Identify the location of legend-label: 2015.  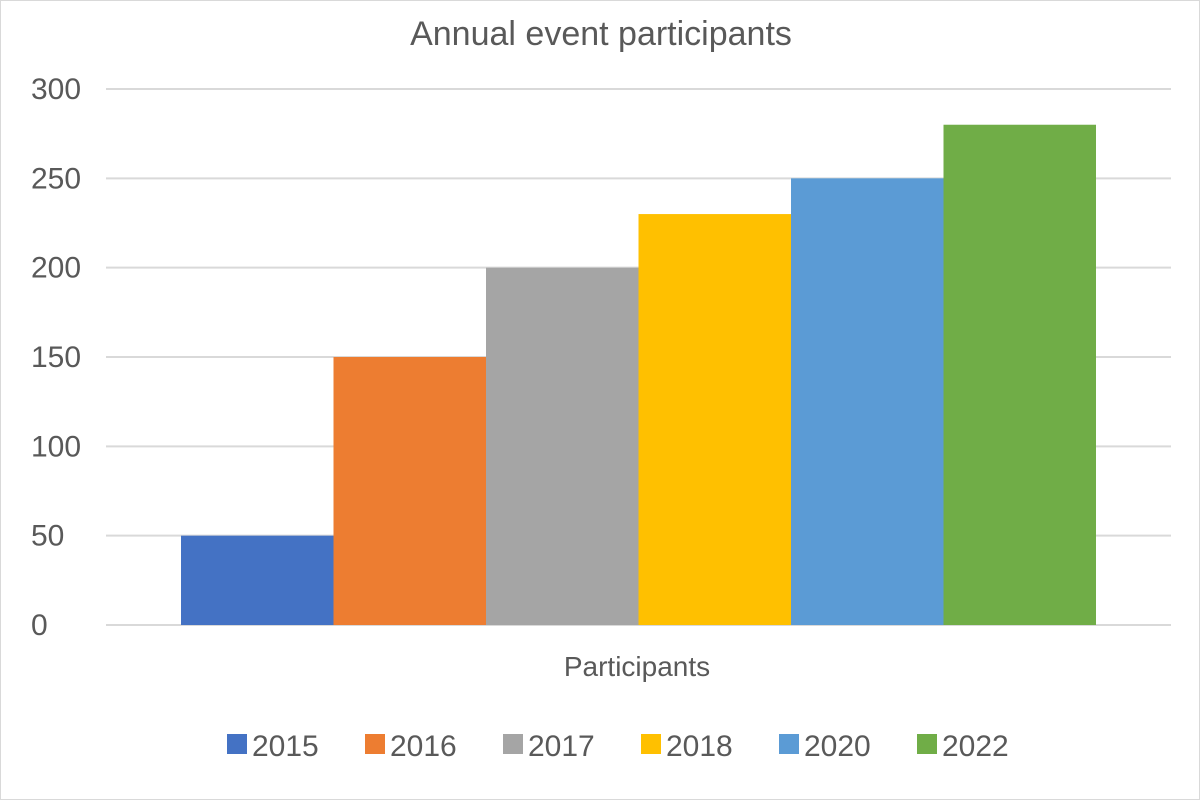
(285, 746).